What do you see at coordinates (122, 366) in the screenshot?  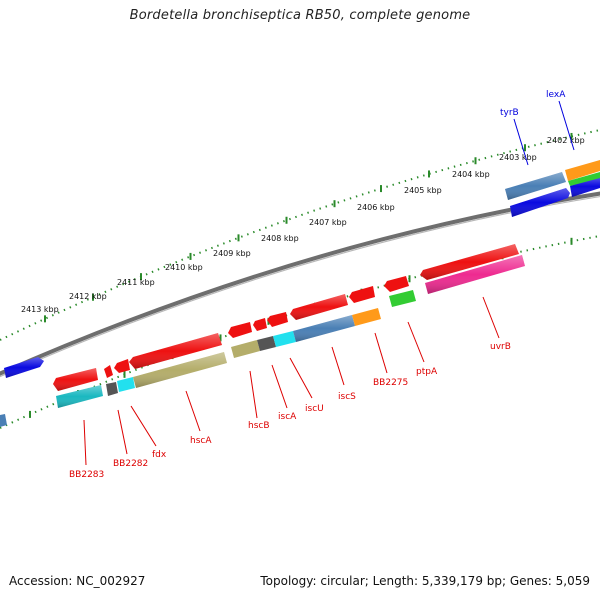 I see `gene-BB2282-b` at bounding box center [122, 366].